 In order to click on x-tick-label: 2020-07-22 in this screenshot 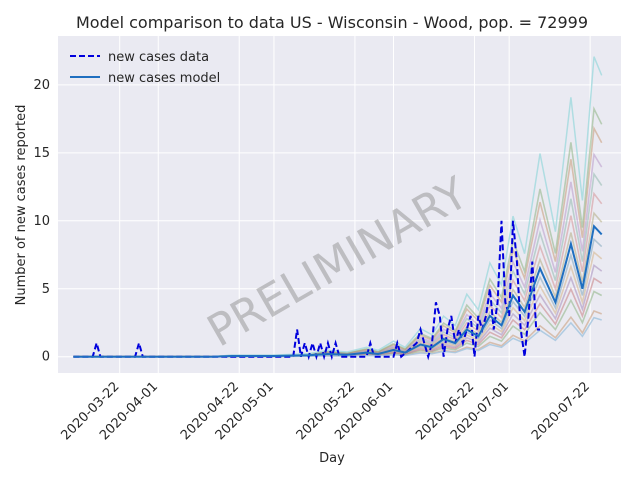, I will do `click(561, 411)`.